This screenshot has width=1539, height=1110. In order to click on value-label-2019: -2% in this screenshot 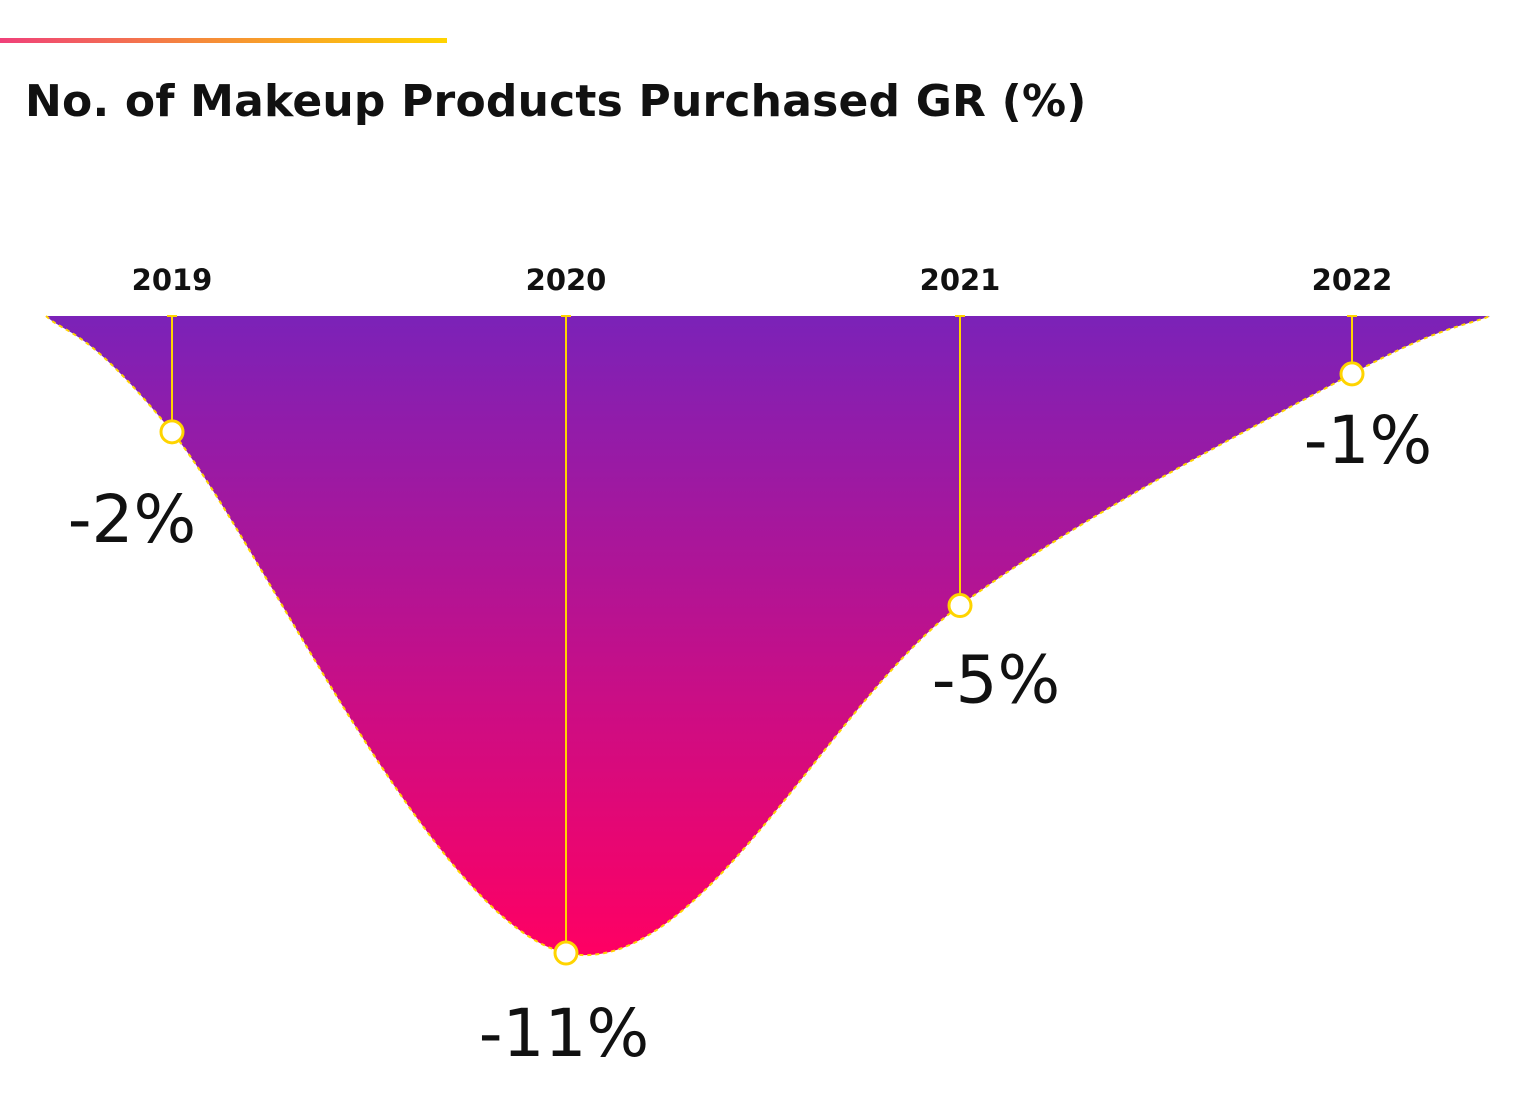, I will do `click(132, 519)`.